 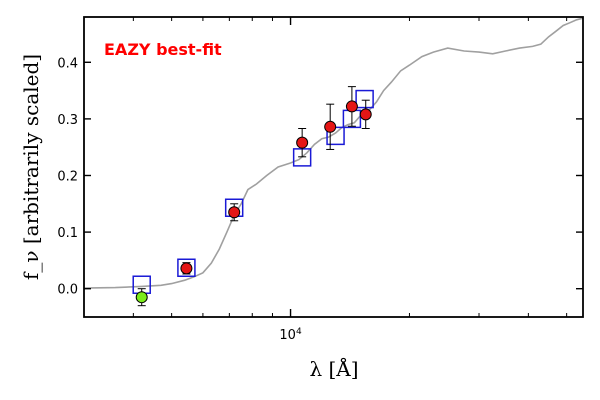 What do you see at coordinates (67, 120) in the screenshot?
I see `y-tick-label: 0.3` at bounding box center [67, 120].